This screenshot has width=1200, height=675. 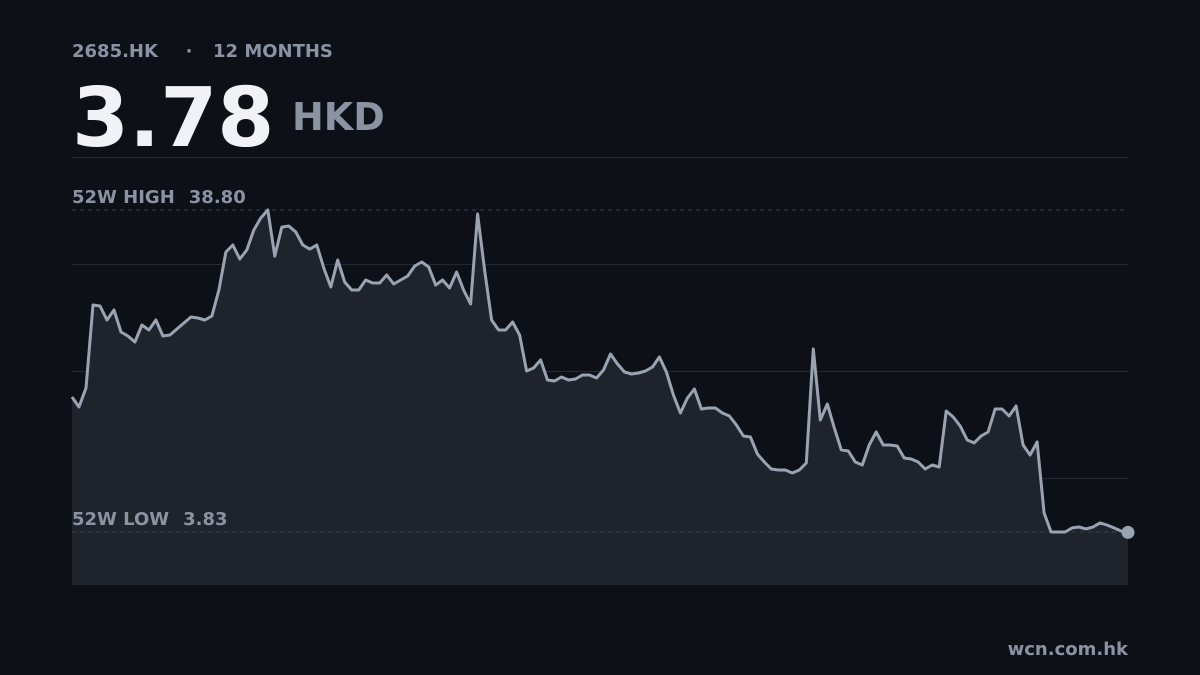 I want to click on reference-value: 3.83, so click(x=205, y=519).